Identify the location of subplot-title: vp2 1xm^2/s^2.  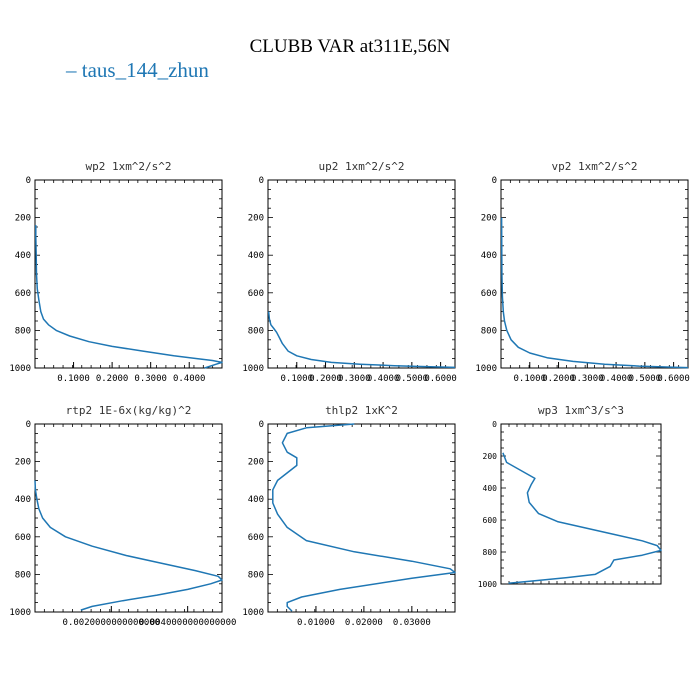
(594, 166).